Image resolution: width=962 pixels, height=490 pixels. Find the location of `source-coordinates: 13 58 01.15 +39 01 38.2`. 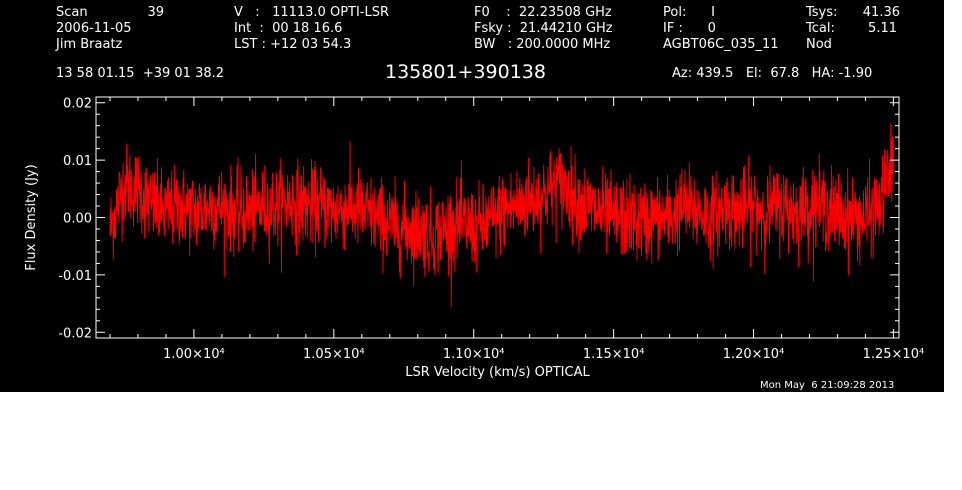

source-coordinates: 13 58 01.15 +39 01 38.2 is located at coordinates (140, 73).